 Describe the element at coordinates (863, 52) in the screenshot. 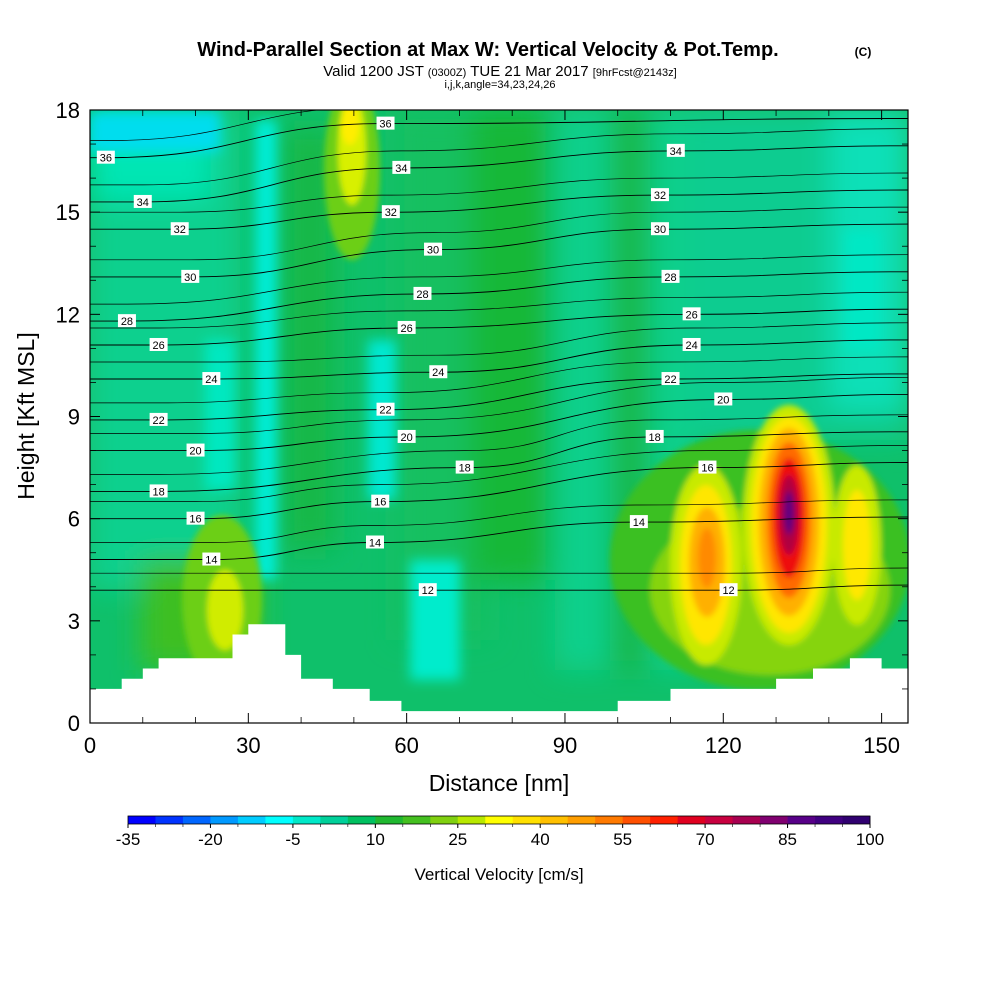

I see `chart-title-unit: (C)` at that location.